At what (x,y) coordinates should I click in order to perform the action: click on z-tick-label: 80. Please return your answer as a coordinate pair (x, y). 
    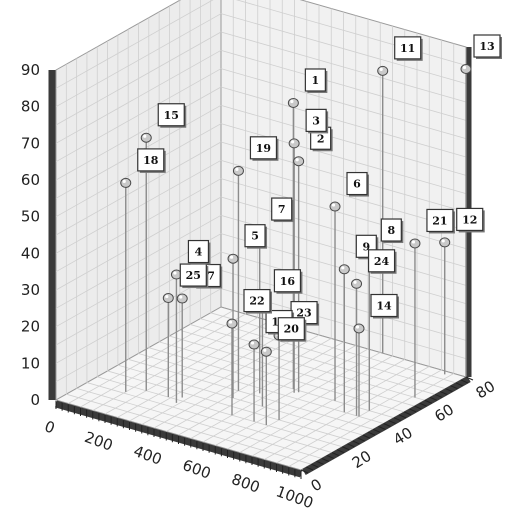
    Looking at the image, I should click on (30, 107).